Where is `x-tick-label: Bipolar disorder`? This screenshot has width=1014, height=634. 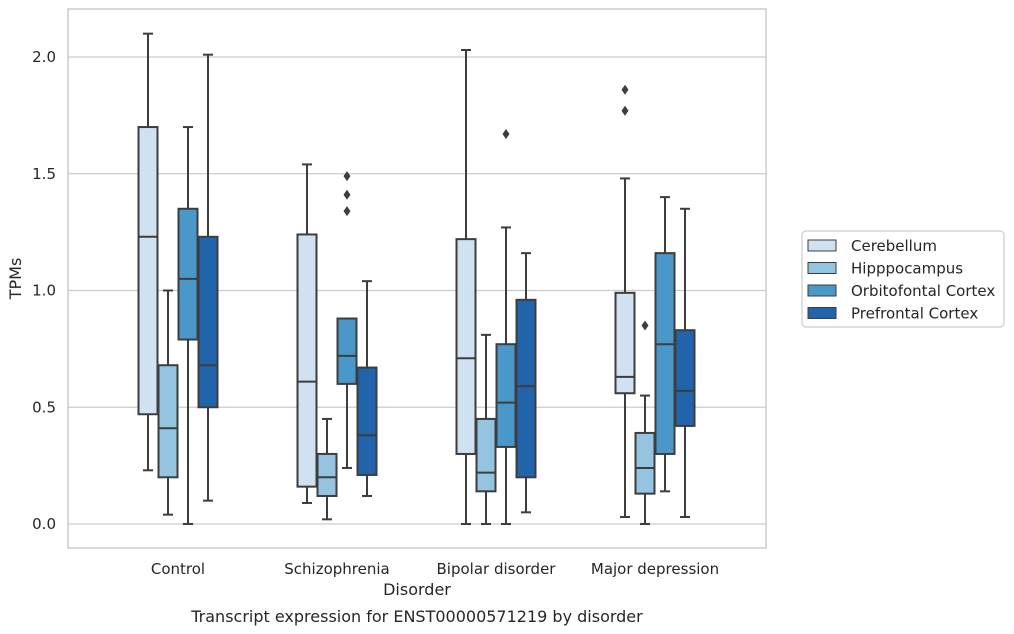
x-tick-label: Bipolar disorder is located at coordinates (497, 569).